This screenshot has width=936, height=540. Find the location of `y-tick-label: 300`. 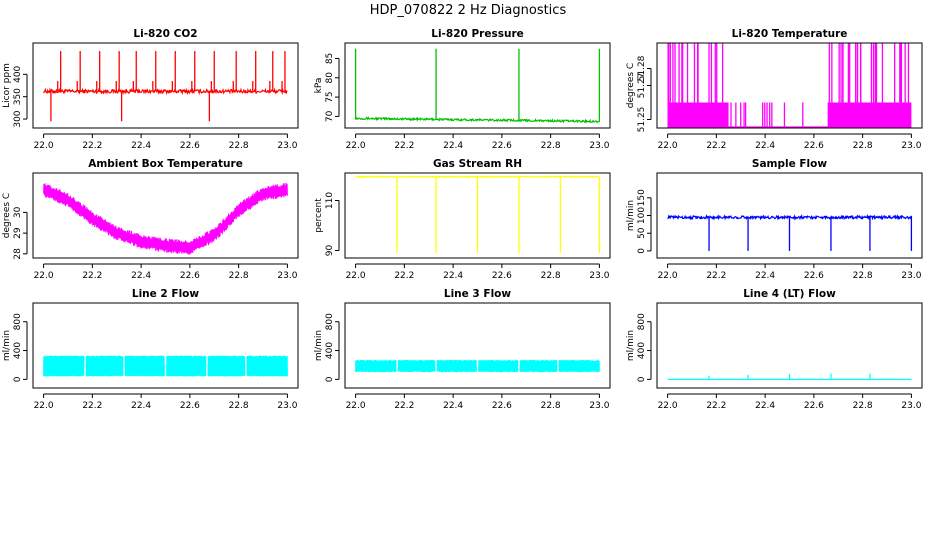

y-tick-label: 300 is located at coordinates (18, 118).